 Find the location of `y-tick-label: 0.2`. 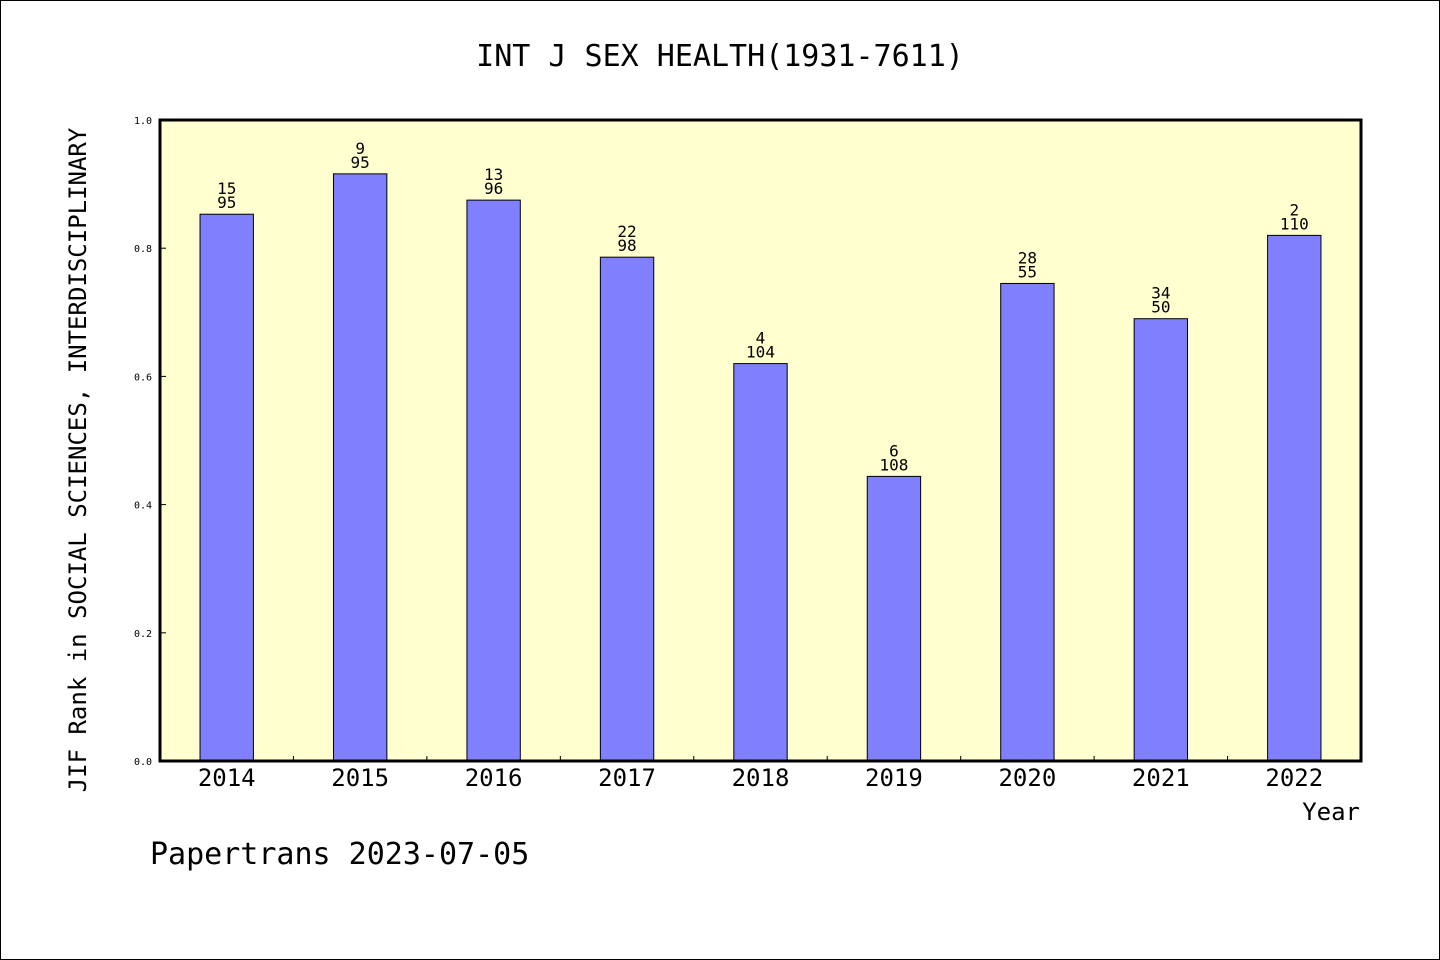

y-tick-label: 0.2 is located at coordinates (143, 634).